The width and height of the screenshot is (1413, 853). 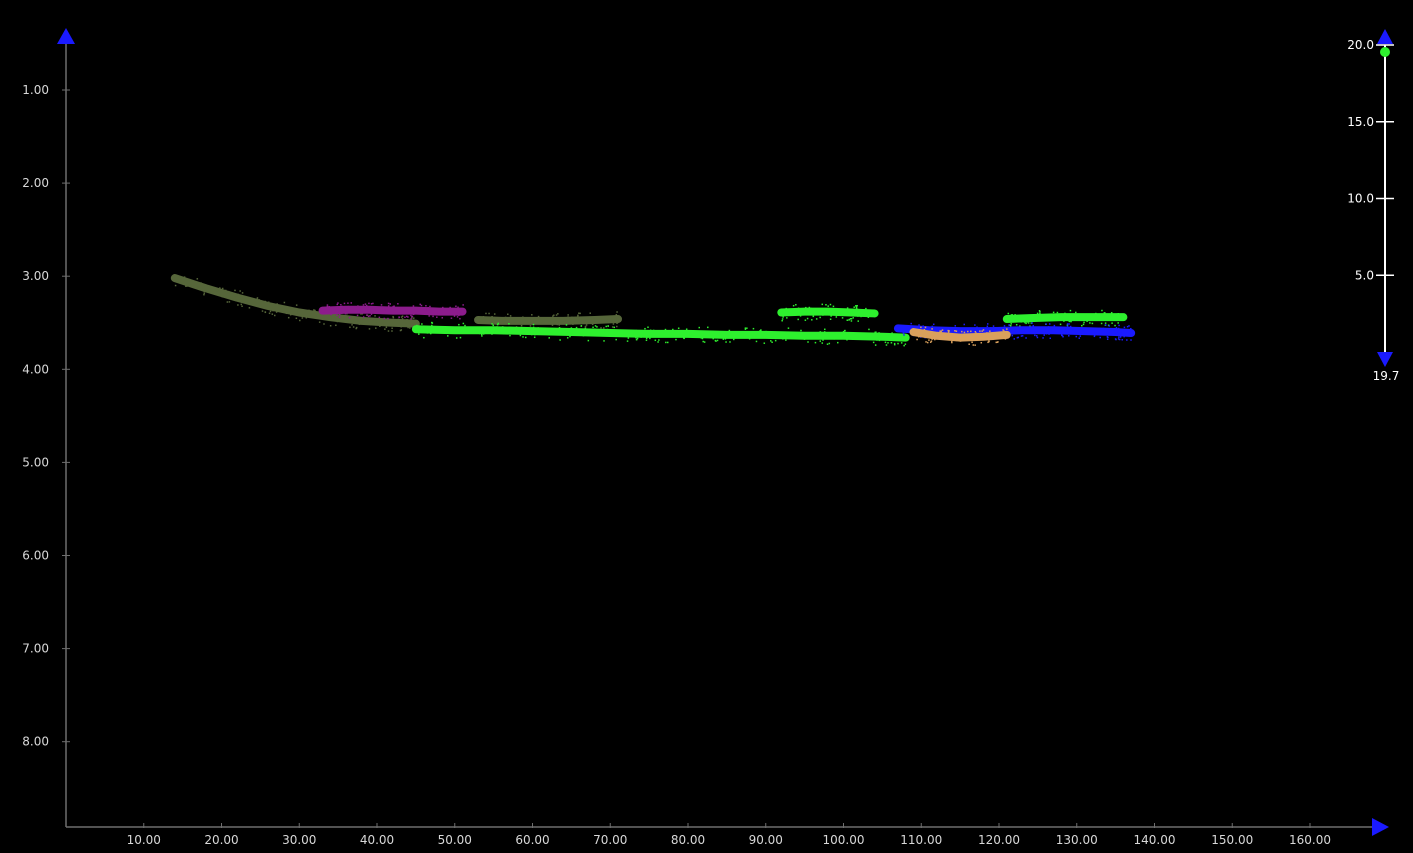 I want to click on x-tick-label: 10.00, so click(x=144, y=840).